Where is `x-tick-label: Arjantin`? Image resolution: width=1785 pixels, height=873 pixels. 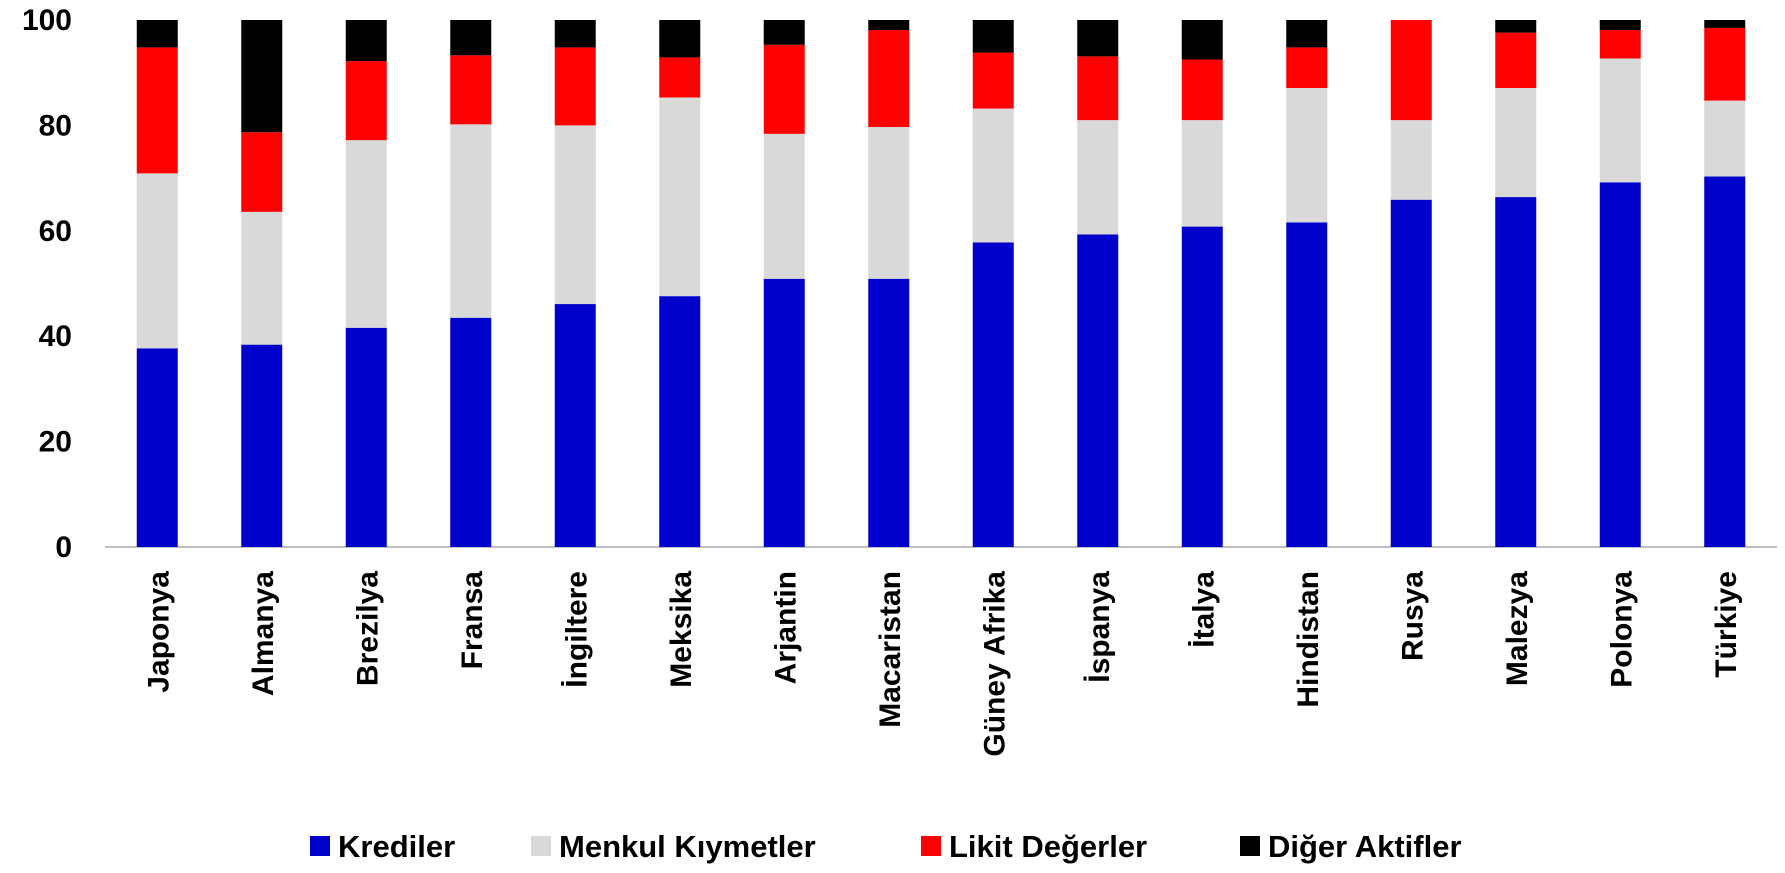
x-tick-label: Arjantin is located at coordinates (785, 627).